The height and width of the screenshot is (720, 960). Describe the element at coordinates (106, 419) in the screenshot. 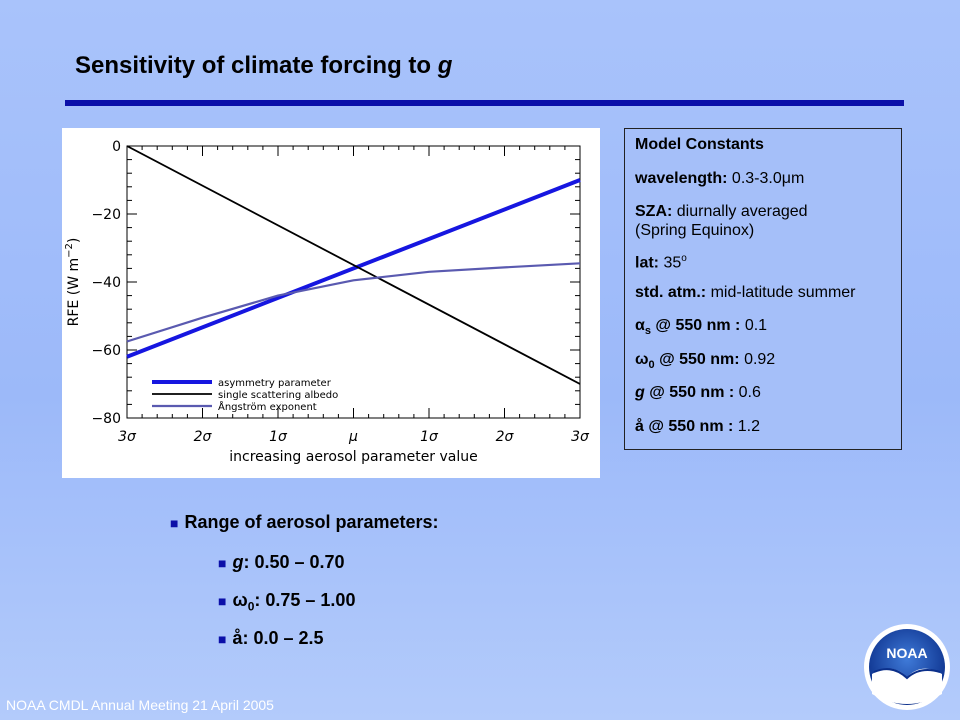

I see `y-tick-label: −80` at that location.